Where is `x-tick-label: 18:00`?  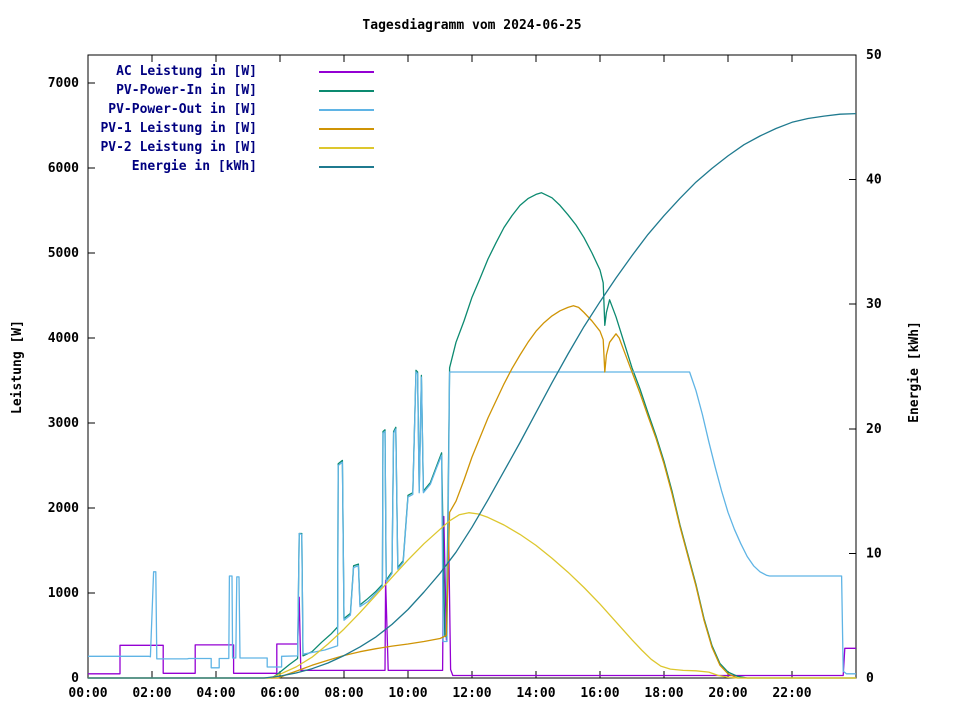 x-tick-label: 18:00 is located at coordinates (663, 693).